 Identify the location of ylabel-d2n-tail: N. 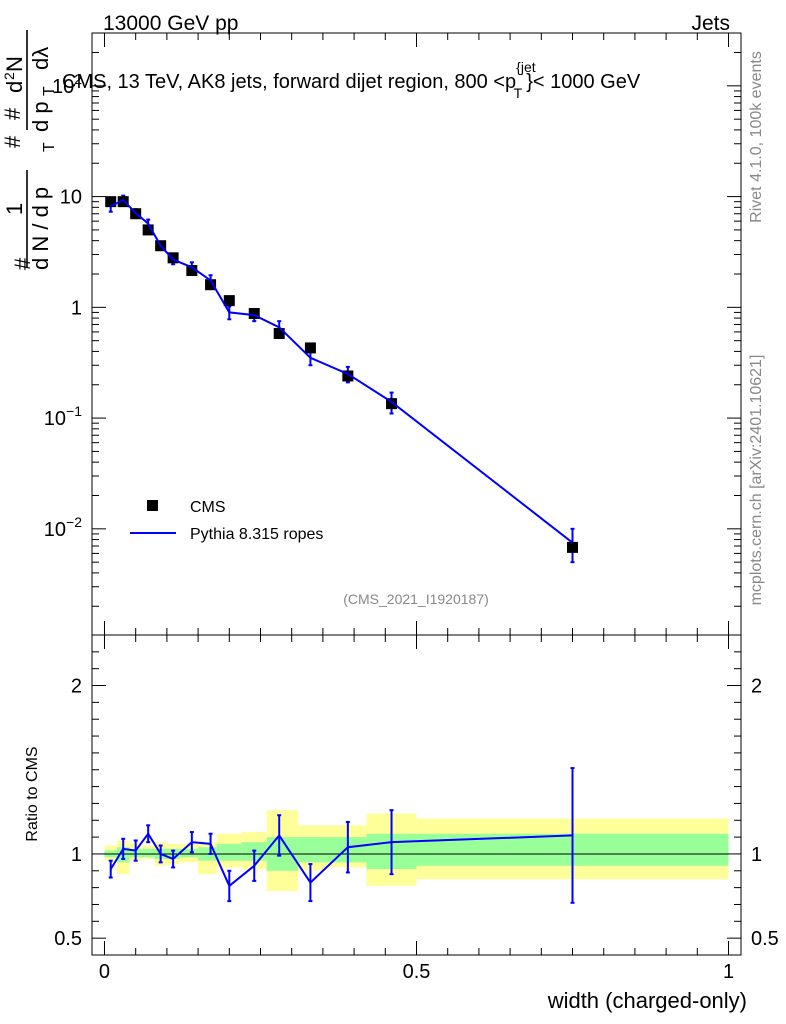
(14, 64).